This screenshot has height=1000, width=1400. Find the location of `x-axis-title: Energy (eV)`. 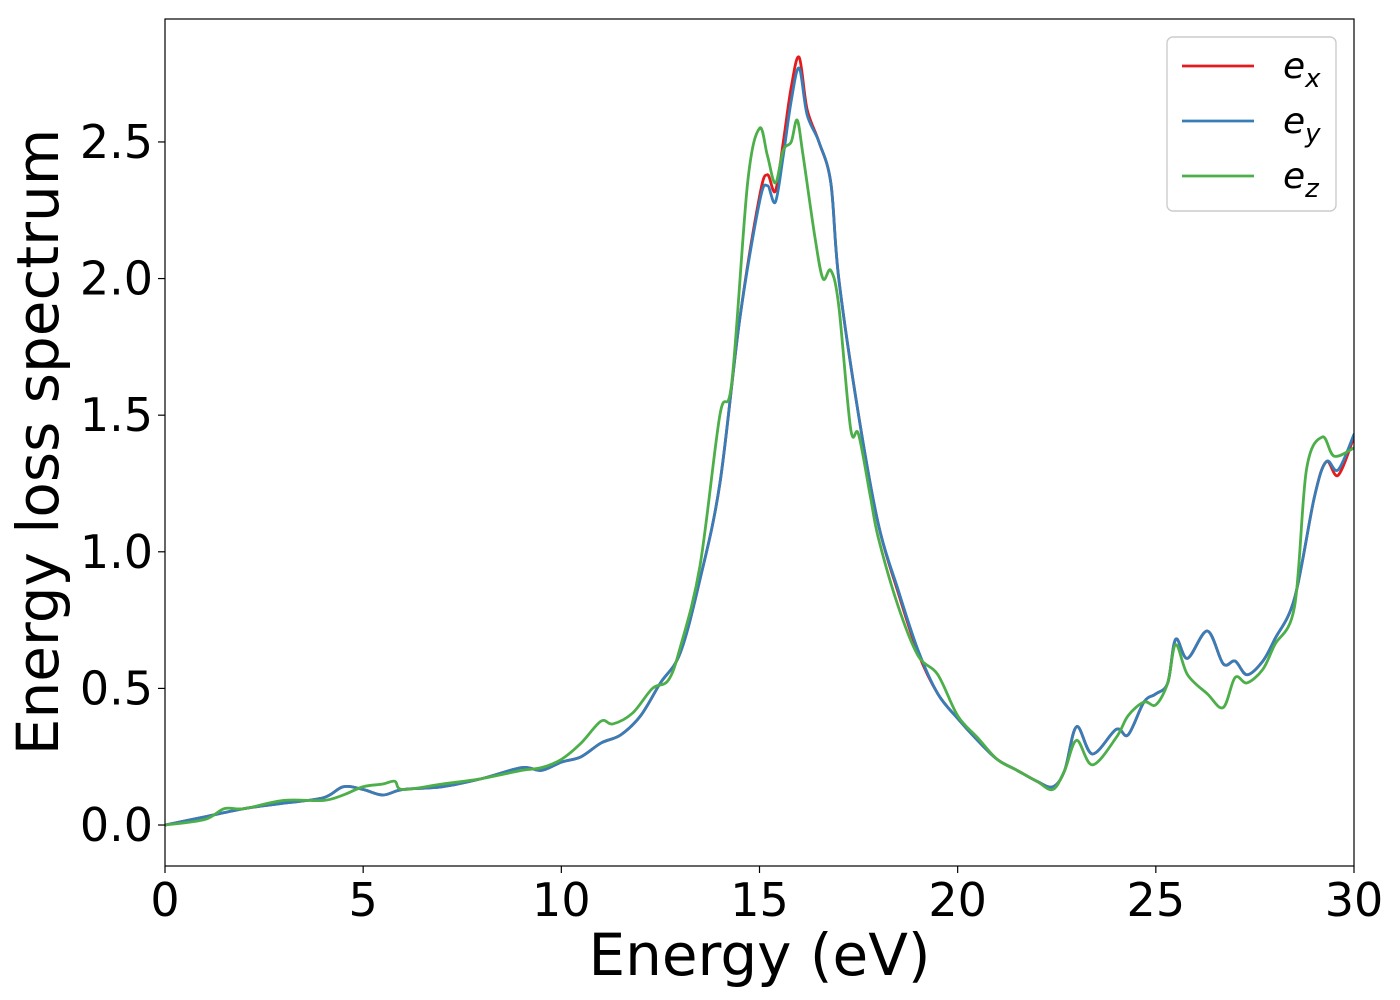

x-axis-title: Energy (eV) is located at coordinates (759, 955).